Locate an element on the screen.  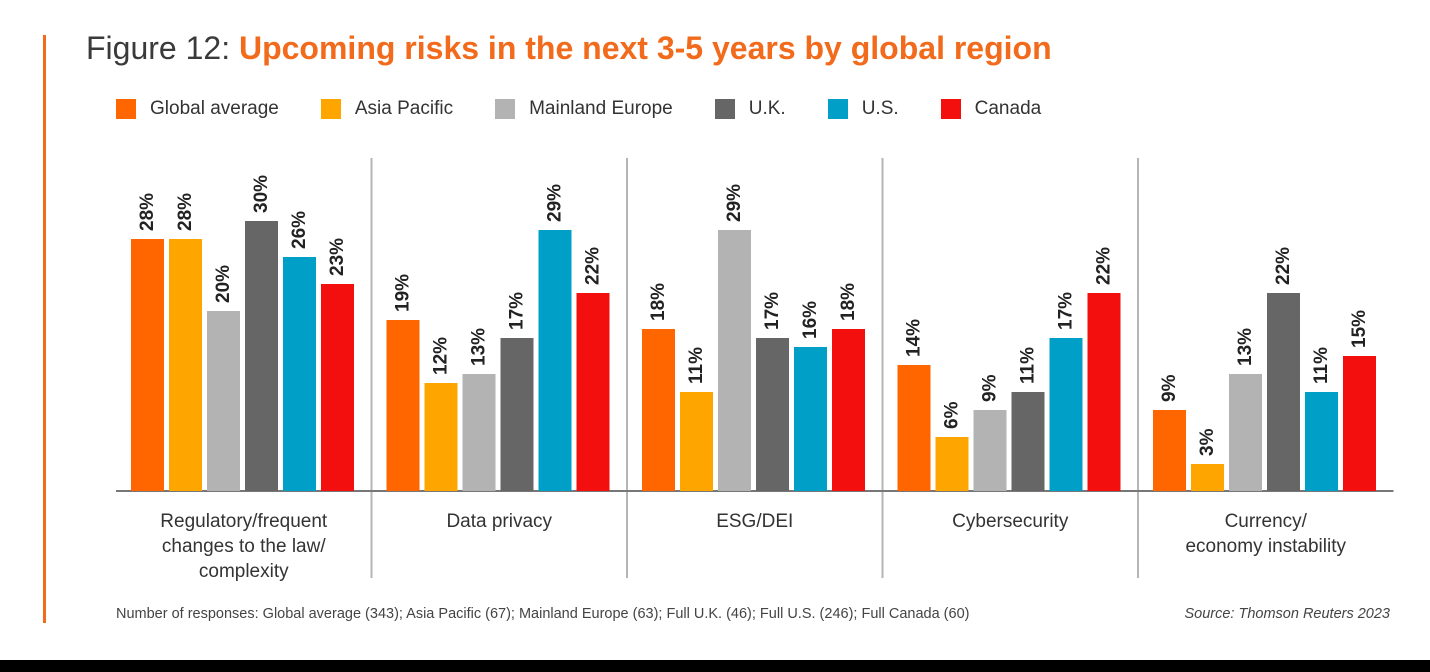
legend-item: U.S. is located at coordinates (863, 109).